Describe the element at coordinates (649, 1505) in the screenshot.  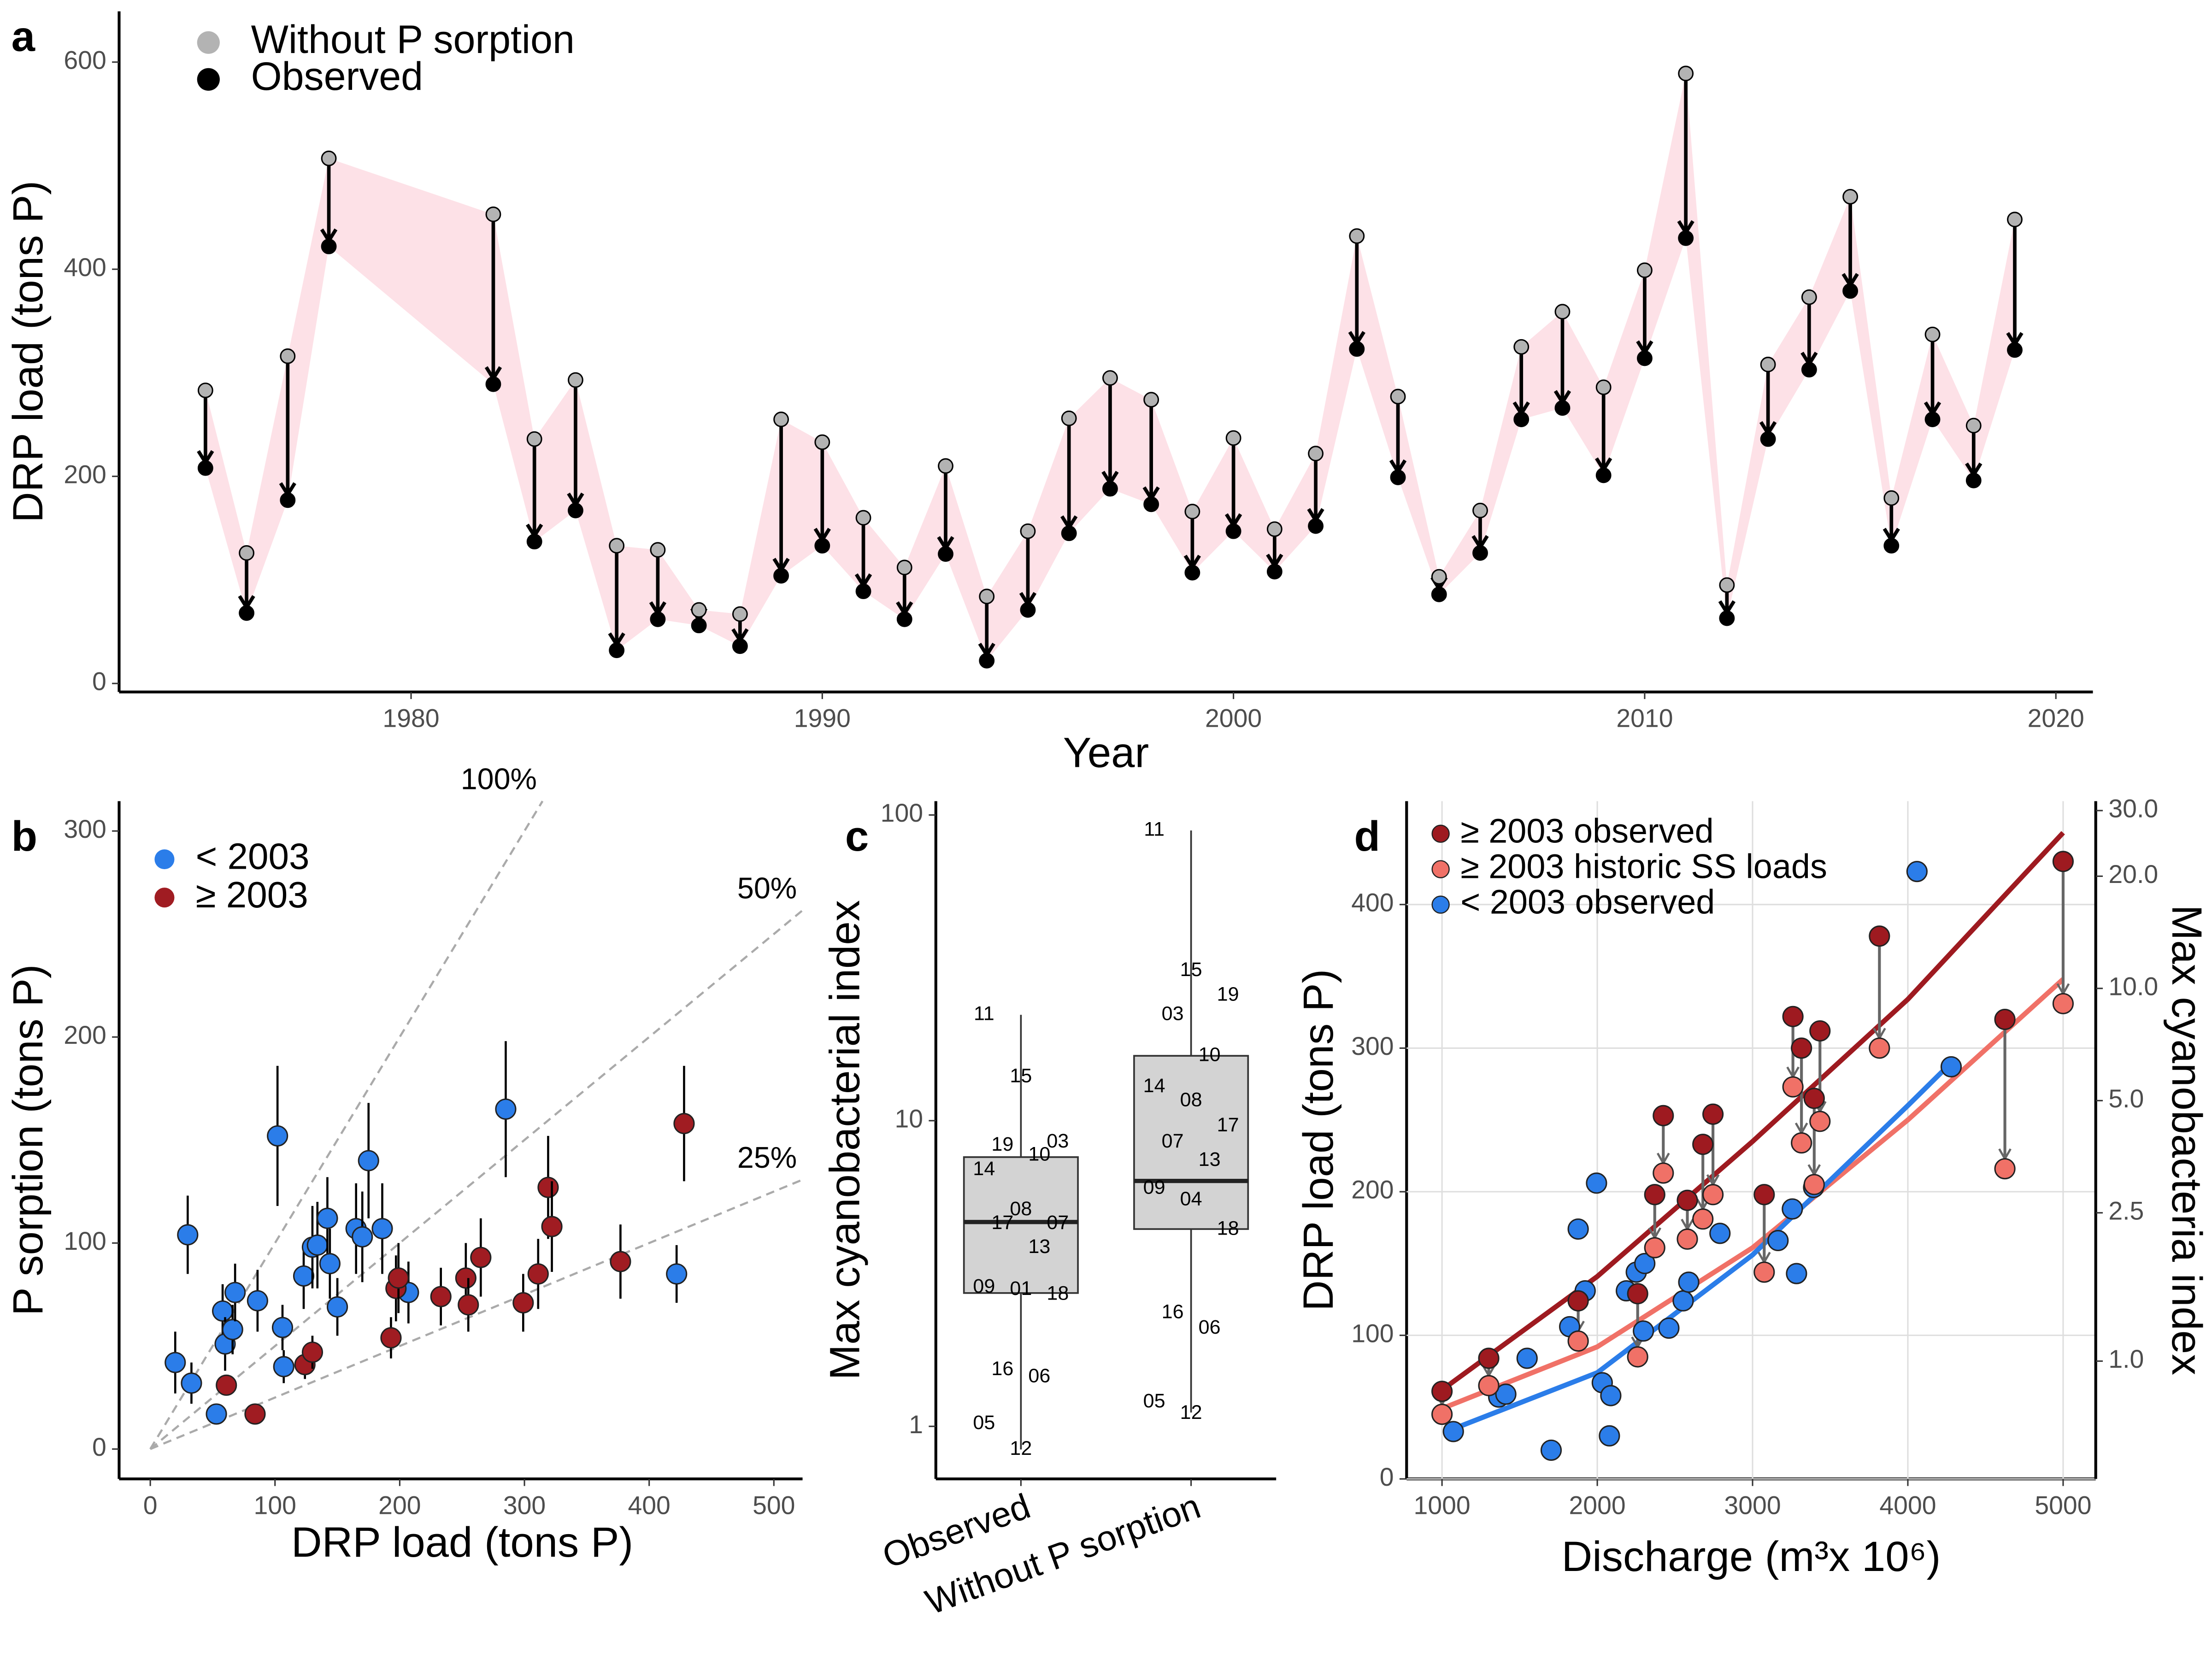
I see `x-tick-label: 400` at that location.